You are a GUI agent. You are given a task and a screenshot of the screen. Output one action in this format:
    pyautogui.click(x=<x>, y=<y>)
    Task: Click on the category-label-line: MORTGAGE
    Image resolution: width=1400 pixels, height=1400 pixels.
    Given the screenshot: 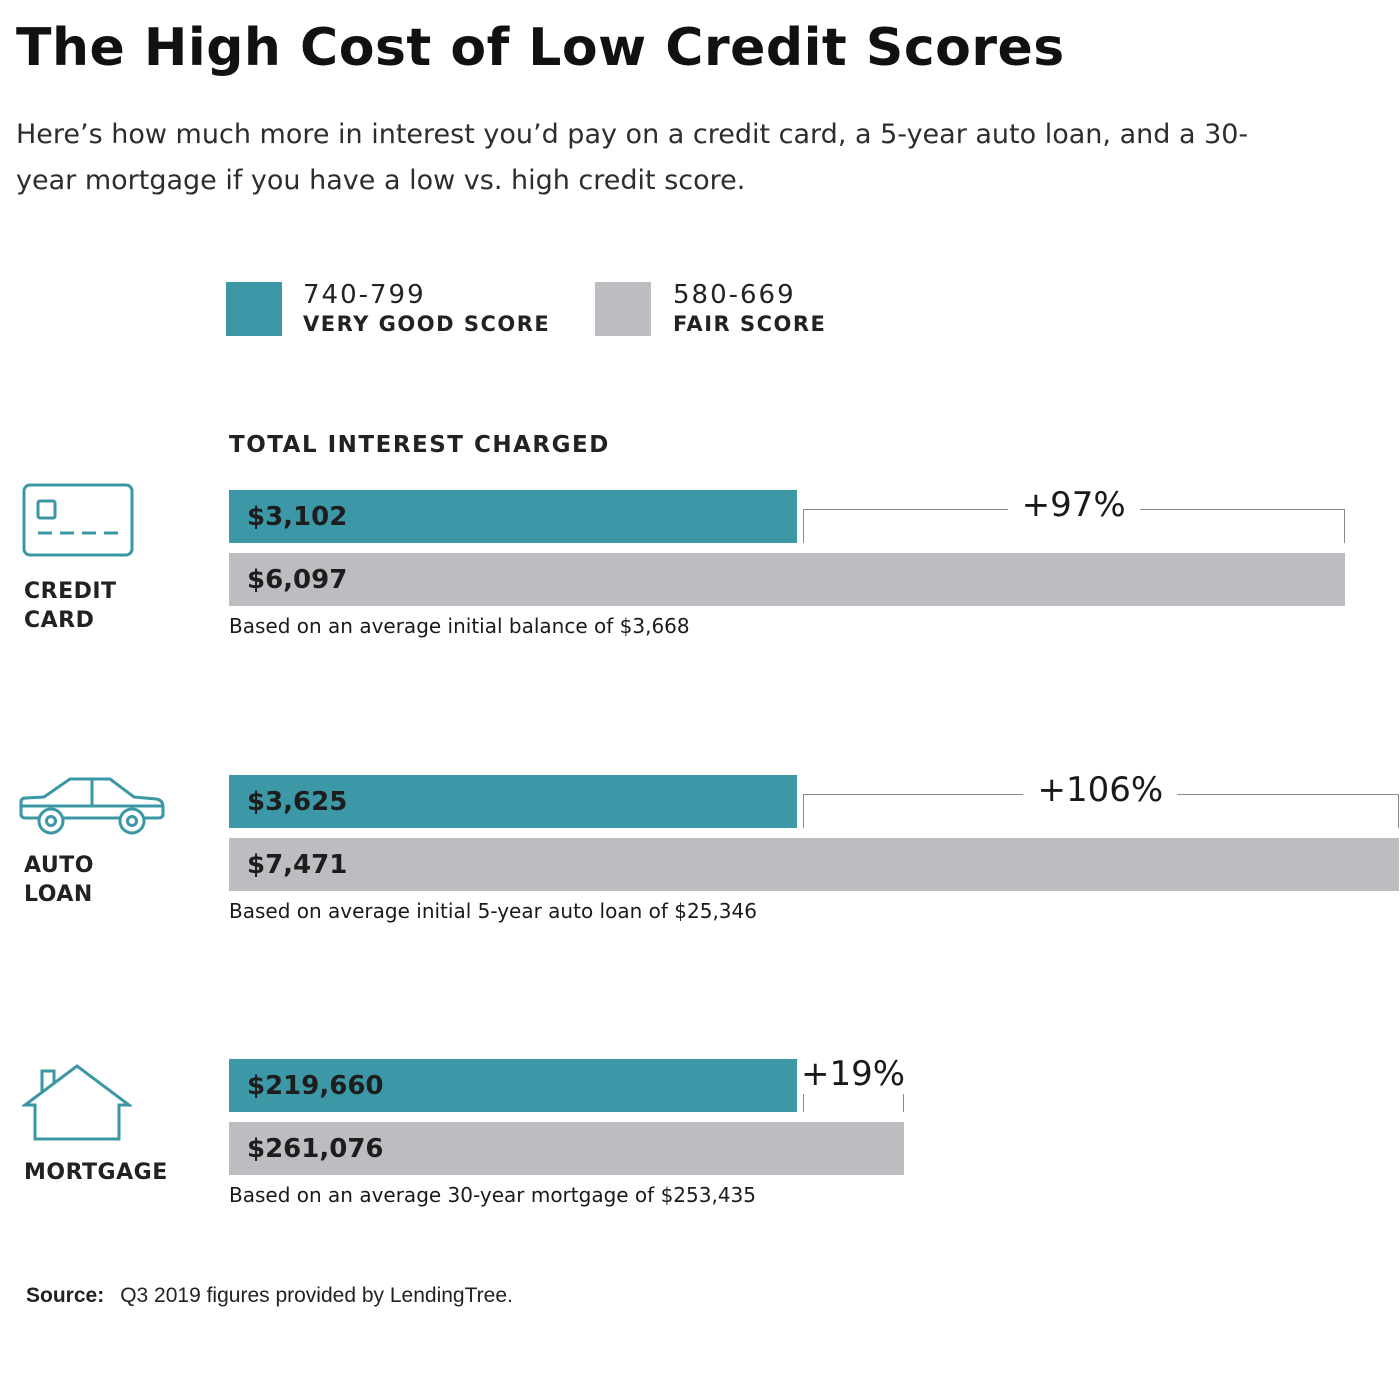 What is the action you would take?
    pyautogui.click(x=96, y=1172)
    